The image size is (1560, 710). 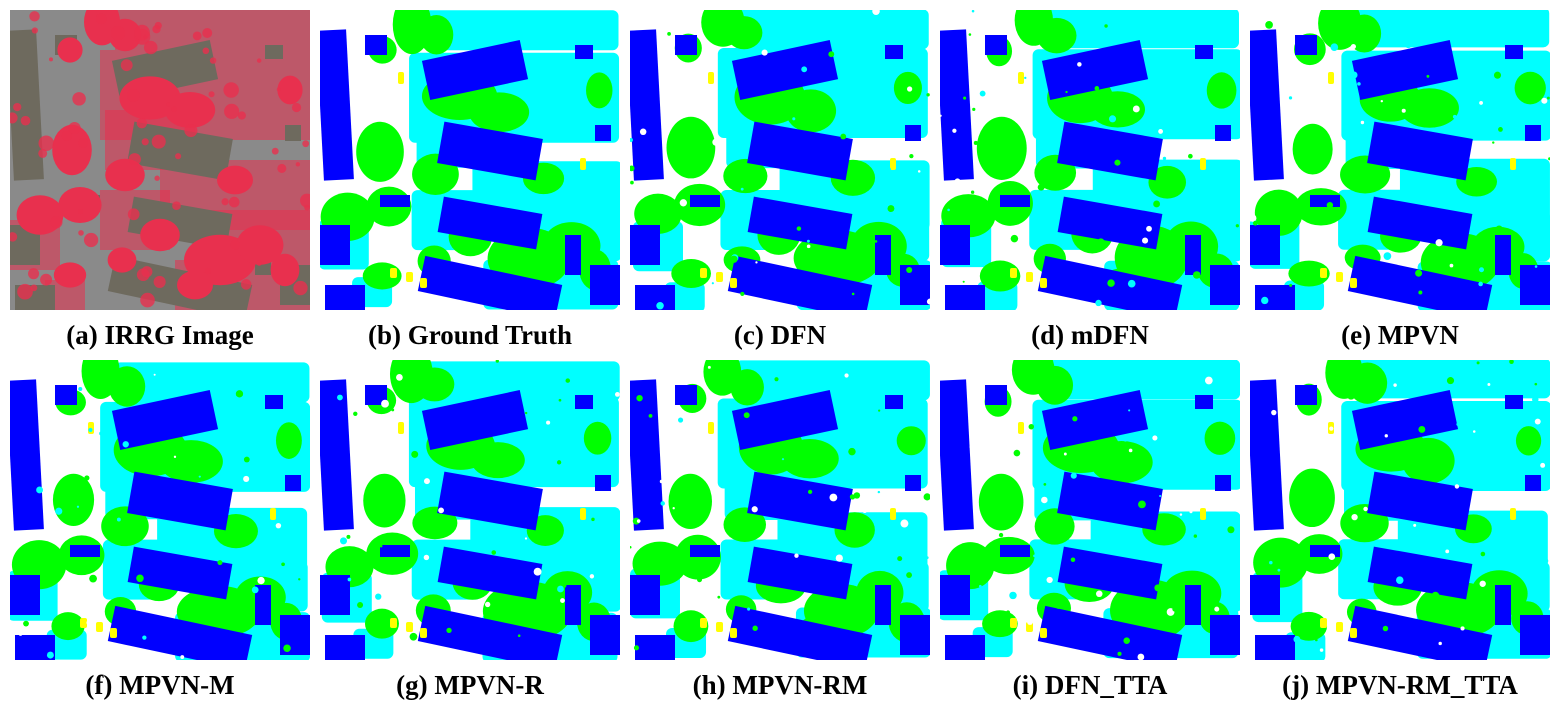 I want to click on caption-a: (a) IRRG Image, so click(x=160, y=335).